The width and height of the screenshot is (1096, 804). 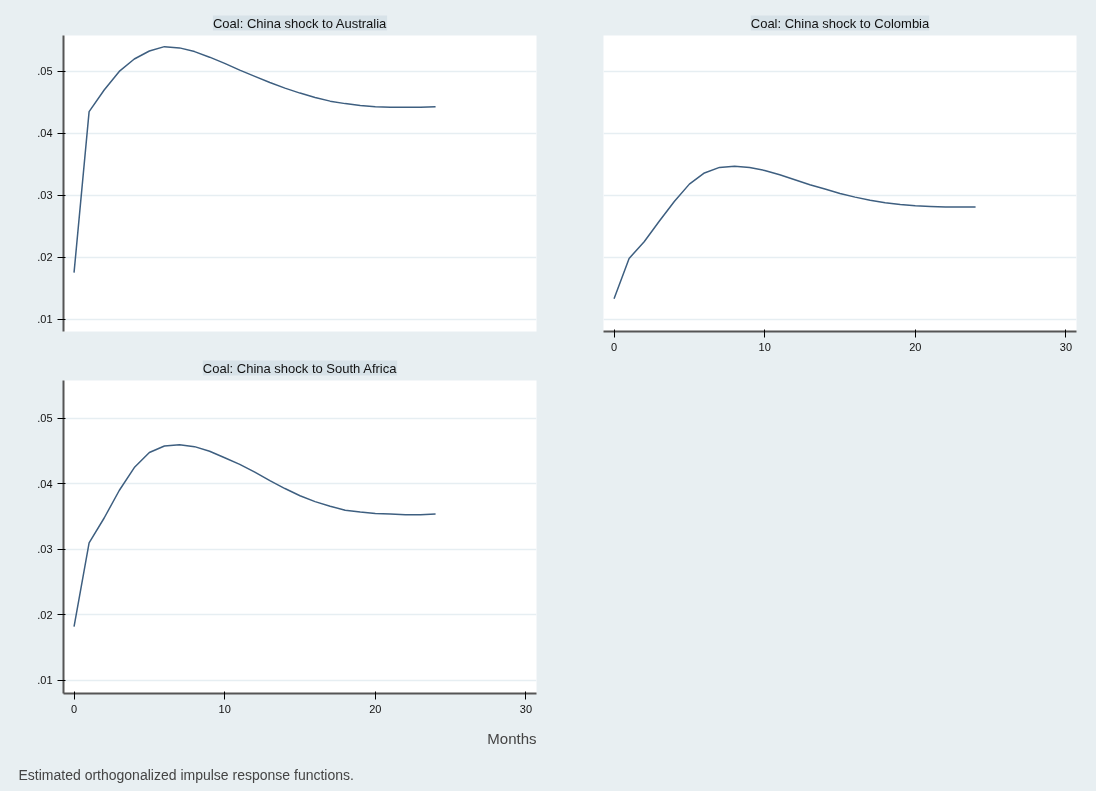 What do you see at coordinates (840, 23) in the screenshot?
I see `chart-title: Coal: China shock to Colombia` at bounding box center [840, 23].